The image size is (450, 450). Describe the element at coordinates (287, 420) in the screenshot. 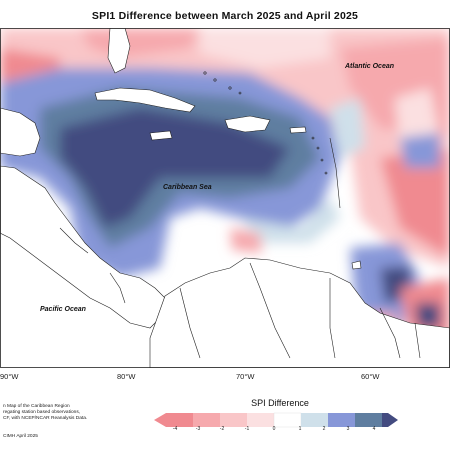

I see `legend-swatch-zero` at that location.